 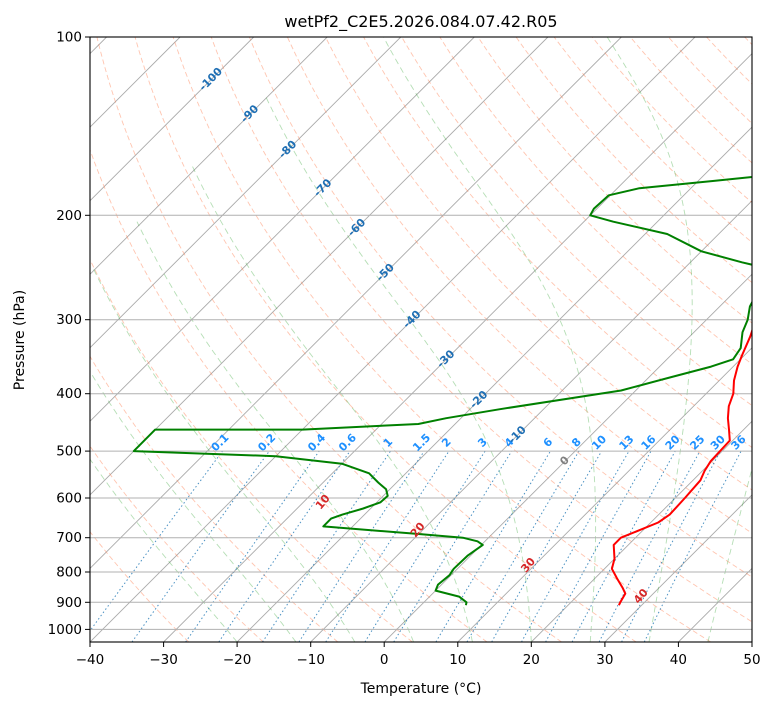 What do you see at coordinates (163, 660) in the screenshot?
I see `x-tick-label: −30` at bounding box center [163, 660].